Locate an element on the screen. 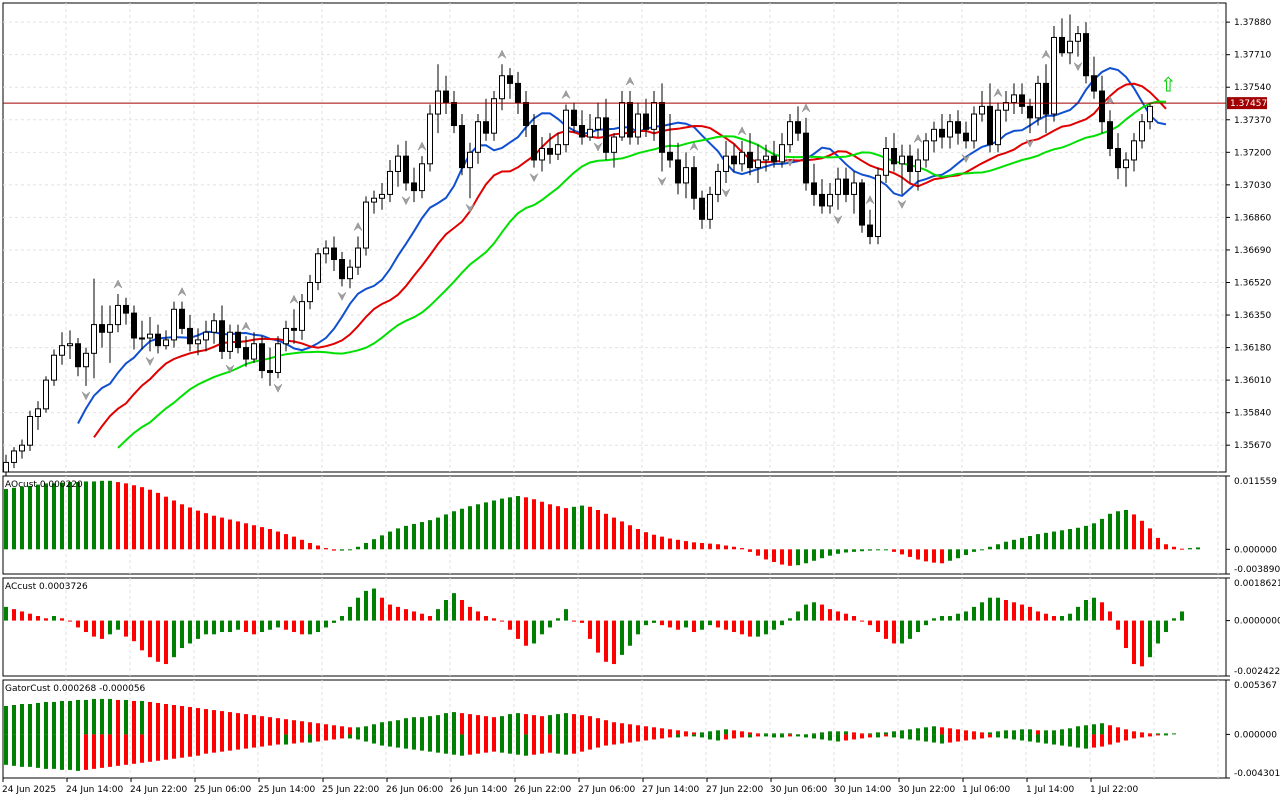 This screenshot has width=1280, height=800. gator-panel: 0.005367 0.000000 -0.004301 is located at coordinates (641, 729).